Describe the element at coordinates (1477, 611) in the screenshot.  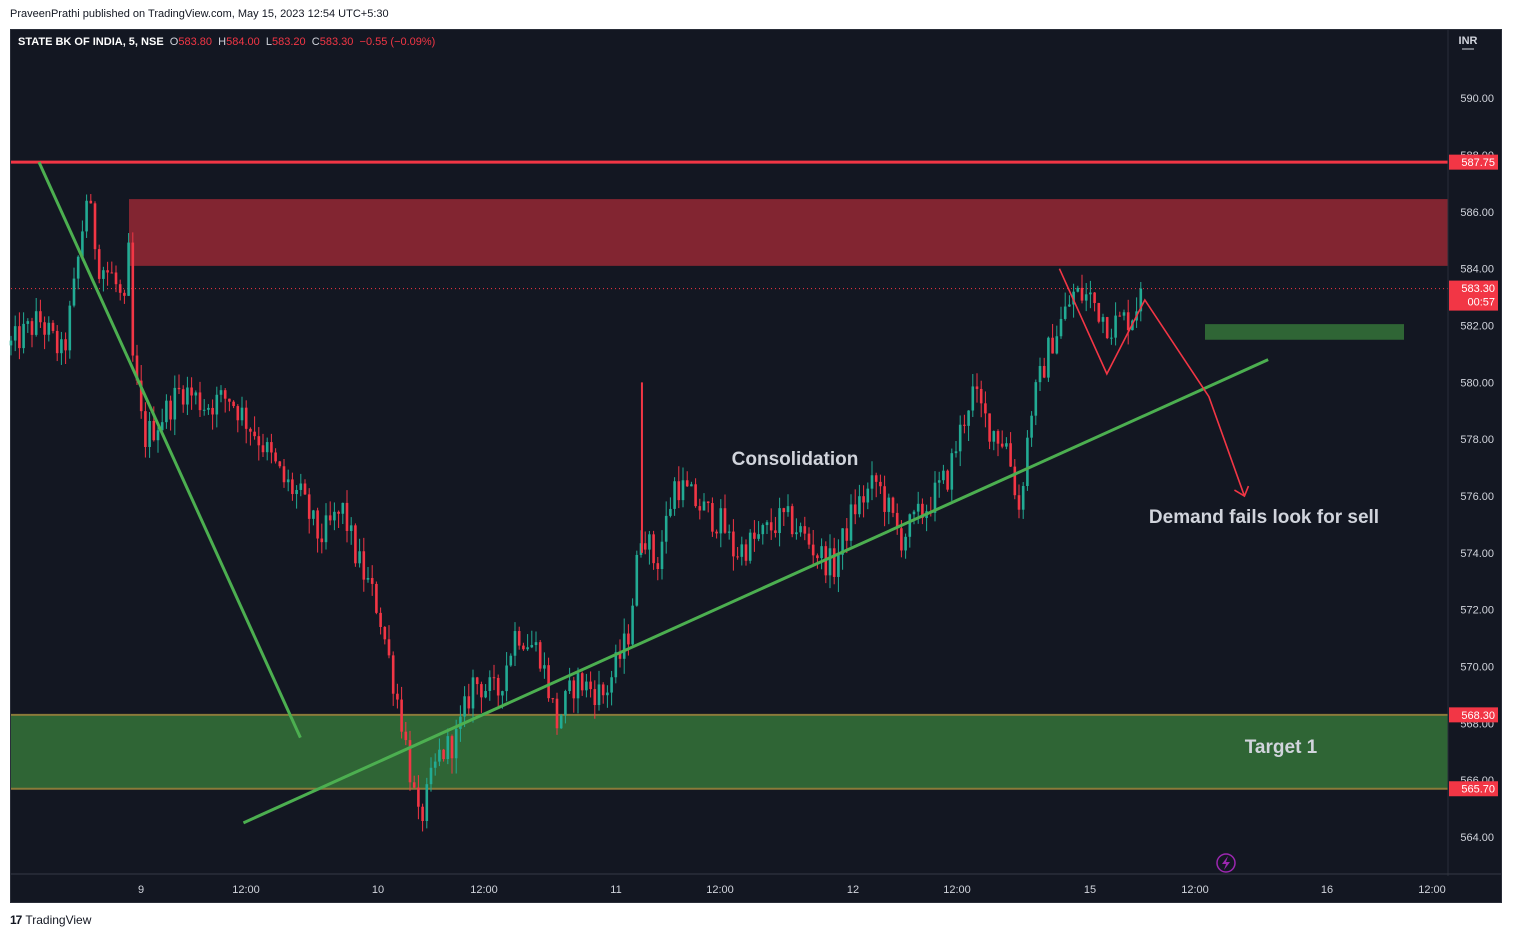
I see `y-tick-label: 572.00` at that location.